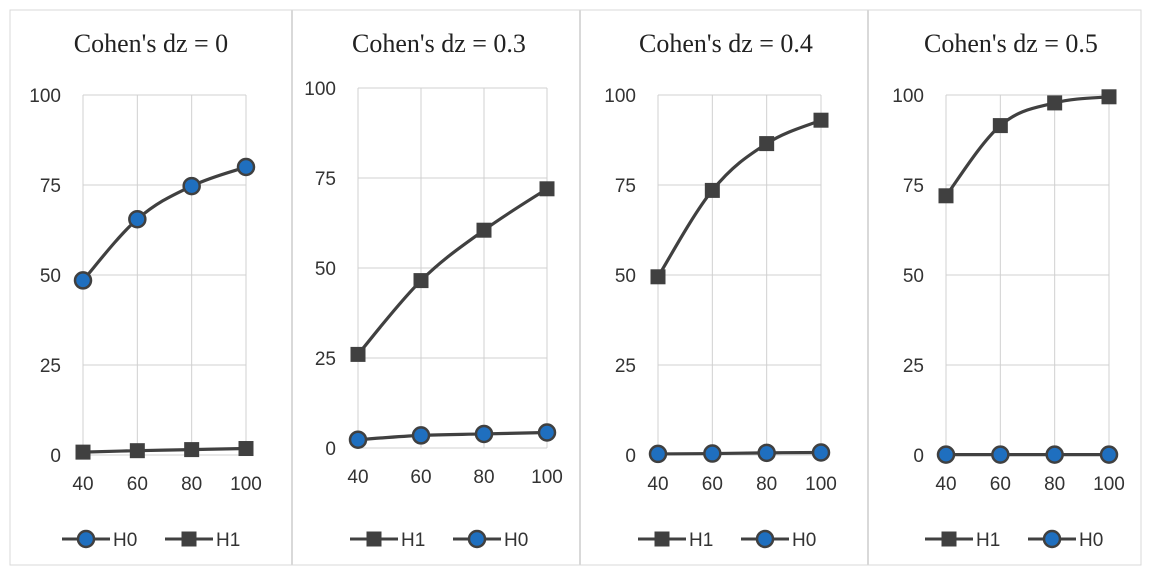 This screenshot has width=1151, height=572. What do you see at coordinates (151, 43) in the screenshot?
I see `chart-title: Cohen's dz = 0` at bounding box center [151, 43].